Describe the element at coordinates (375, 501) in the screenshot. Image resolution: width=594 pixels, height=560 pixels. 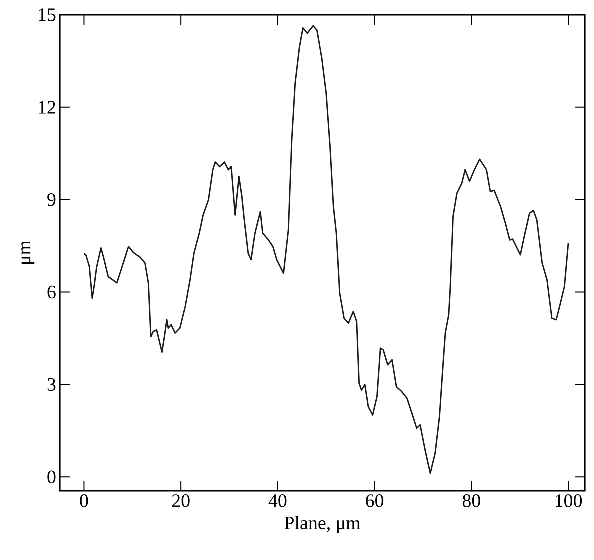
I see `x-tick-label: 60` at that location.